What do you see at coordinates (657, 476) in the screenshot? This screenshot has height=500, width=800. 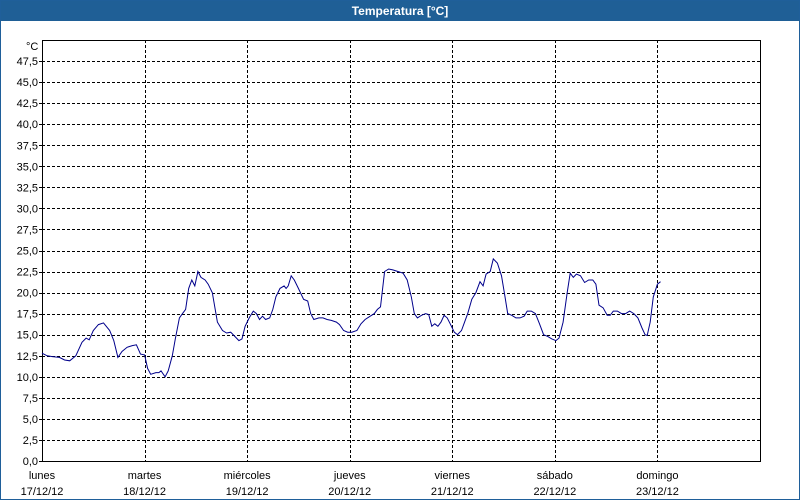 I see `x-day-label: domingo` at bounding box center [657, 476].